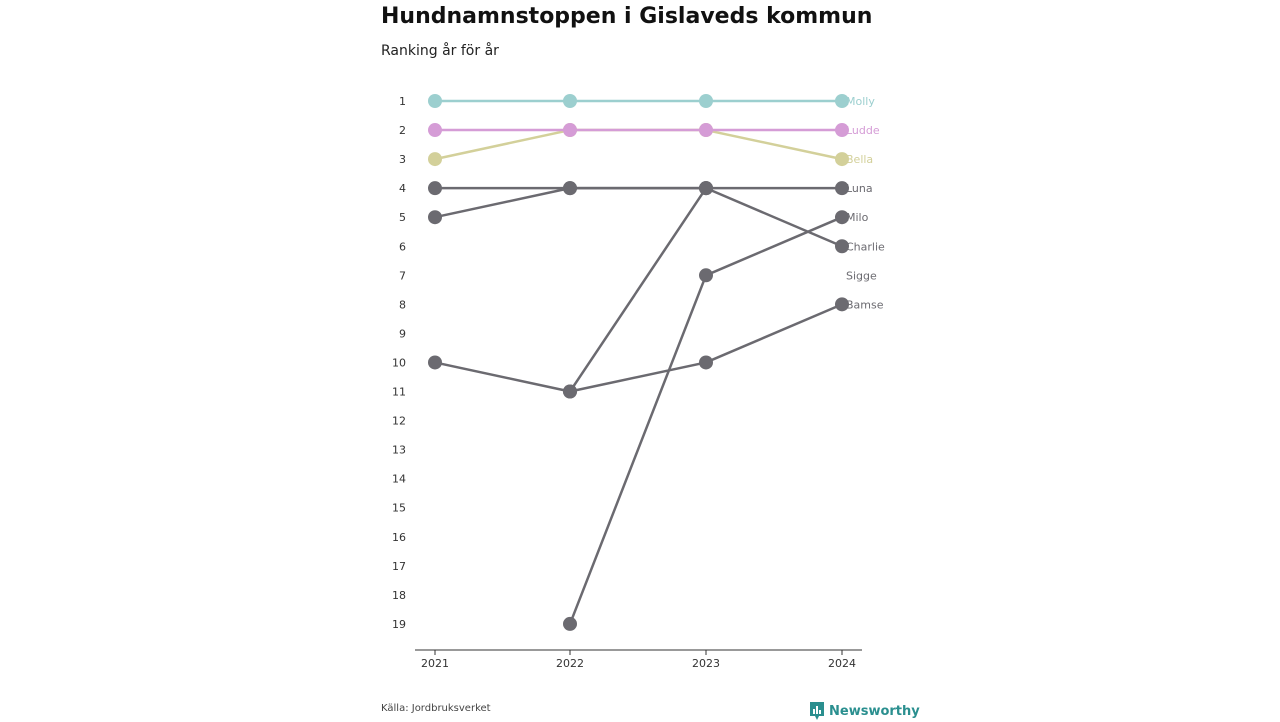 The width and height of the screenshot is (1280, 722). What do you see at coordinates (865, 246) in the screenshot?
I see `end-label-charlie: Charlie` at bounding box center [865, 246].